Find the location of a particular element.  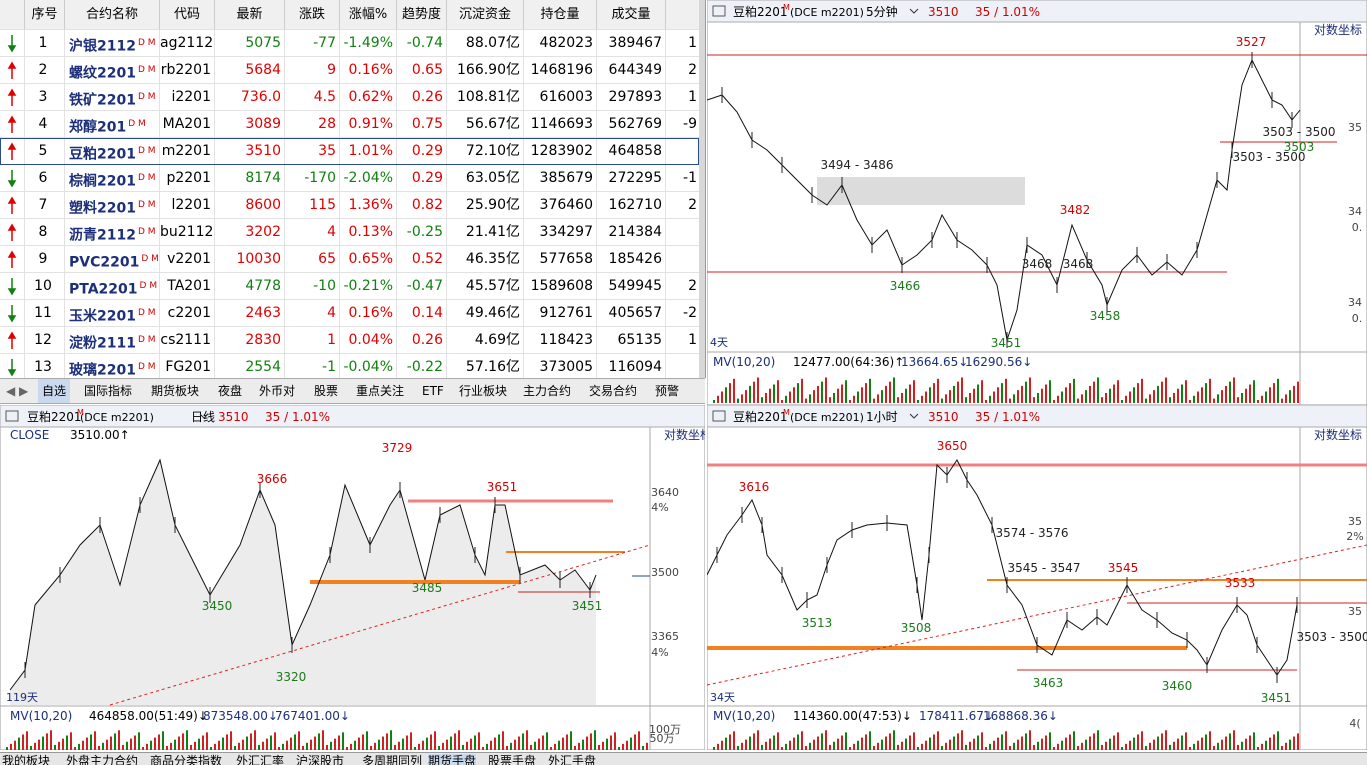

cell-name: 玻璃2201 D M is located at coordinates (112, 366).